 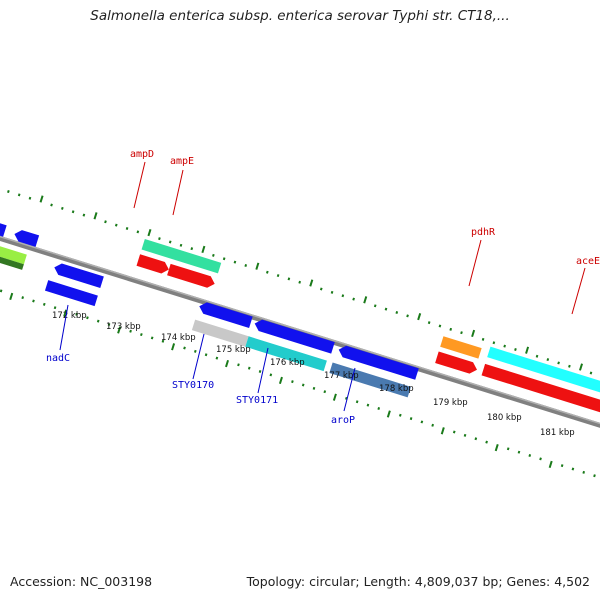 I want to click on gene-aroP-arrow, so click(x=378, y=362).